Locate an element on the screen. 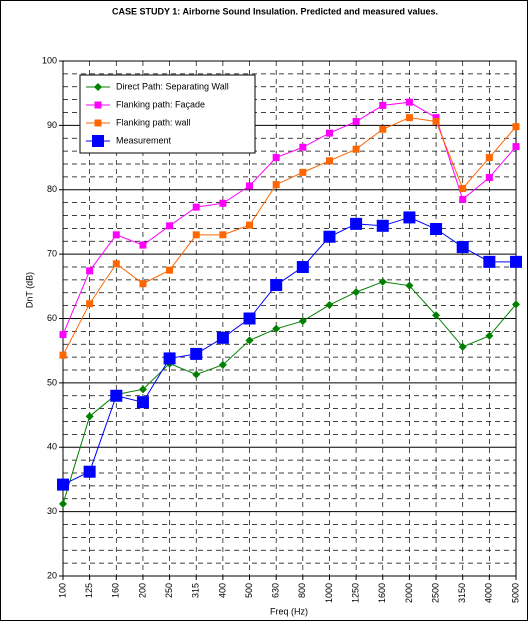  legend-label: Direct Path: Separating Wall is located at coordinates (172, 86).